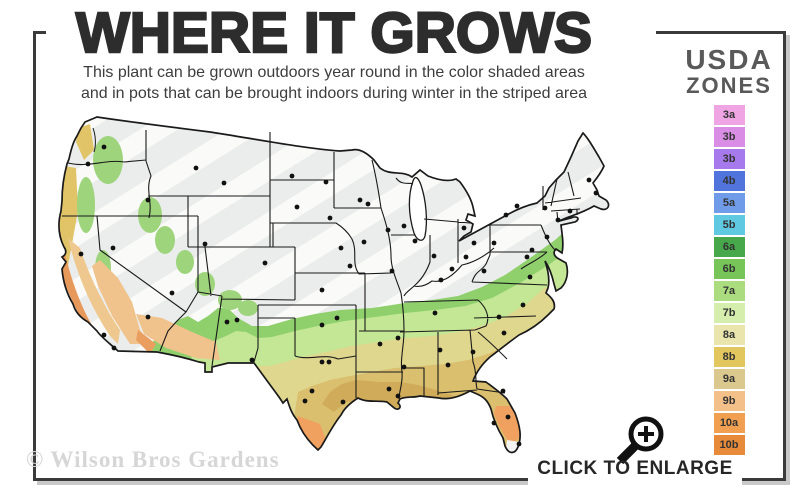 The image size is (800, 500). I want to click on oregon-valley-green, so click(86, 205).